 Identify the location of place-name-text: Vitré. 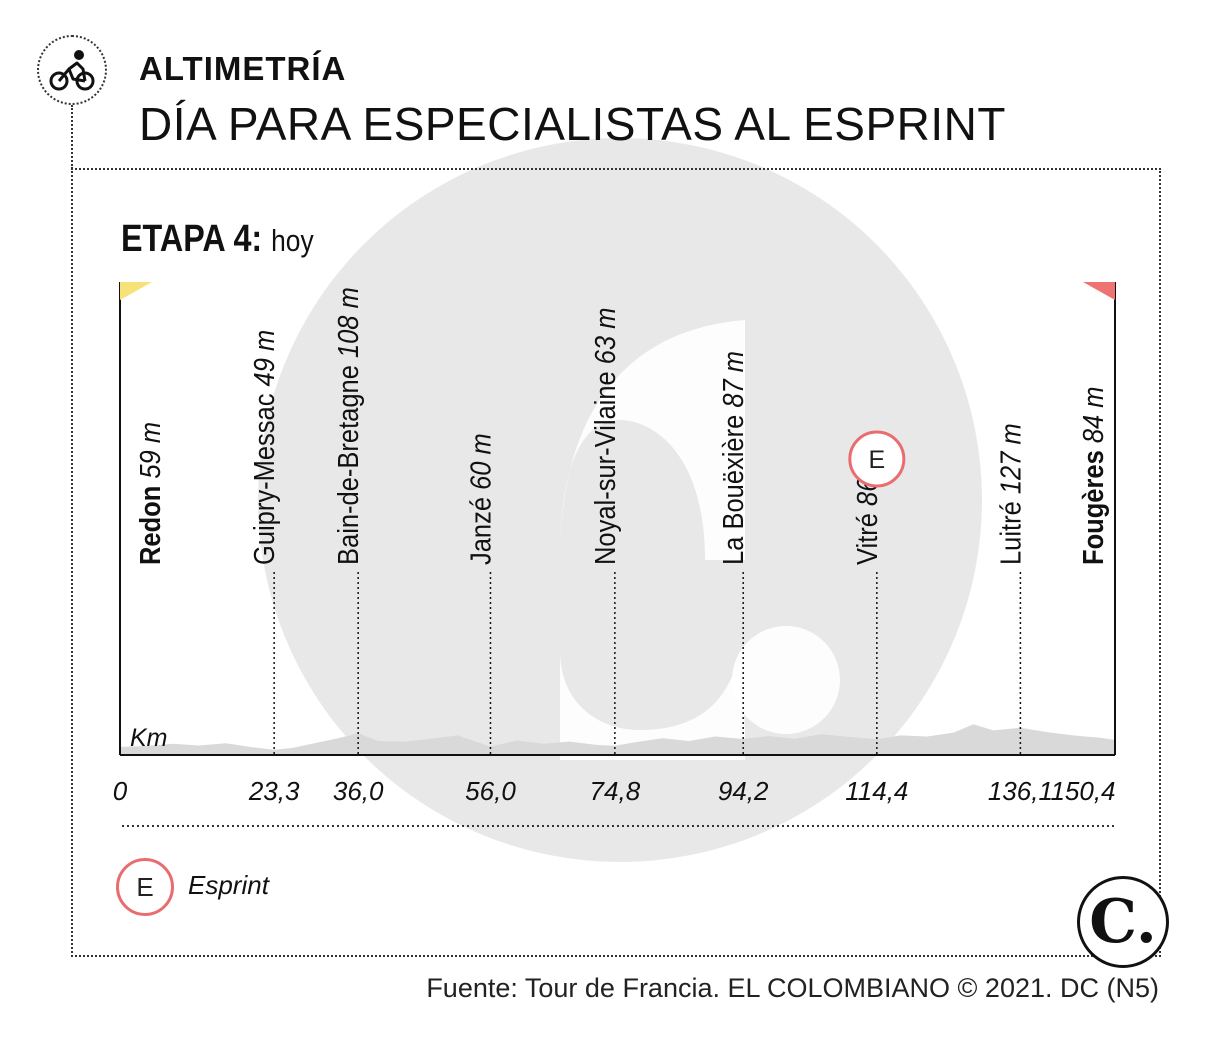
(866, 539).